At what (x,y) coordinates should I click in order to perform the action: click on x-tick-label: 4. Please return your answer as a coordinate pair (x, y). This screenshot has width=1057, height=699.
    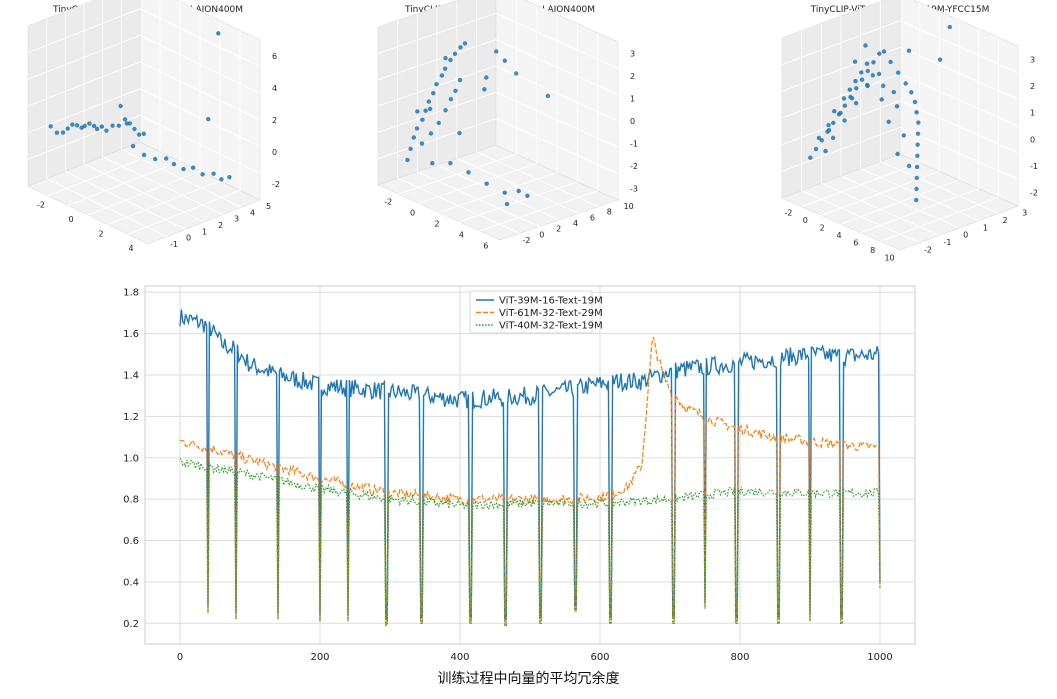
    Looking at the image, I should click on (130, 248).